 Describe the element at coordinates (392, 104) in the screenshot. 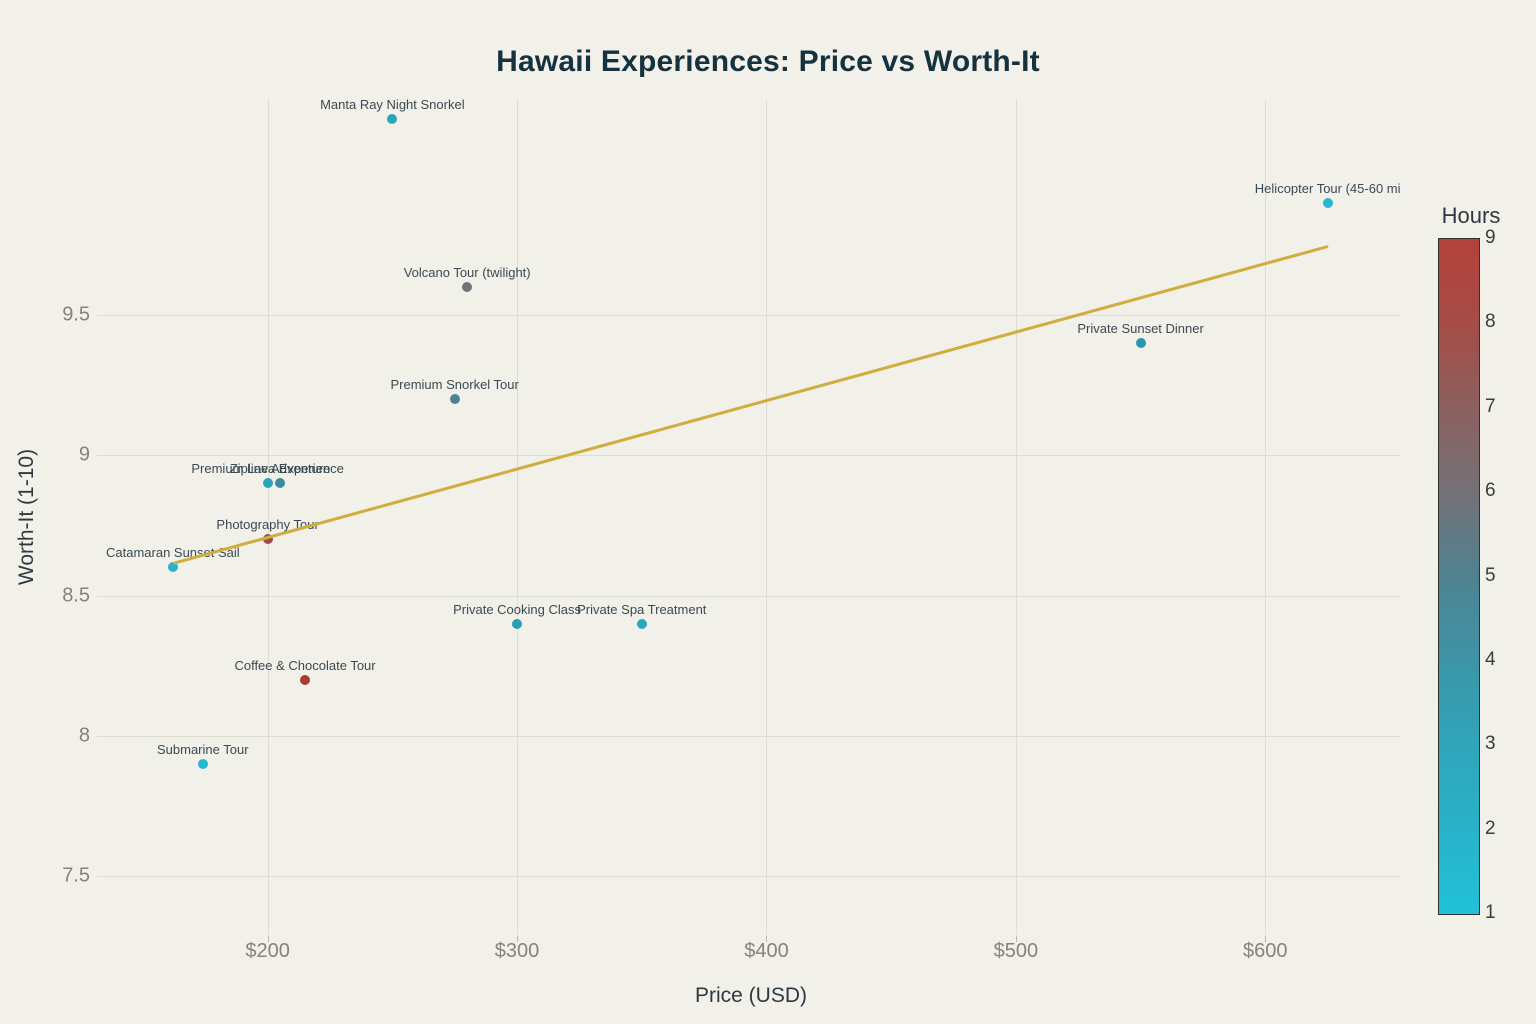

I see `data-point-label: Manta Ray Night Snorkel` at that location.